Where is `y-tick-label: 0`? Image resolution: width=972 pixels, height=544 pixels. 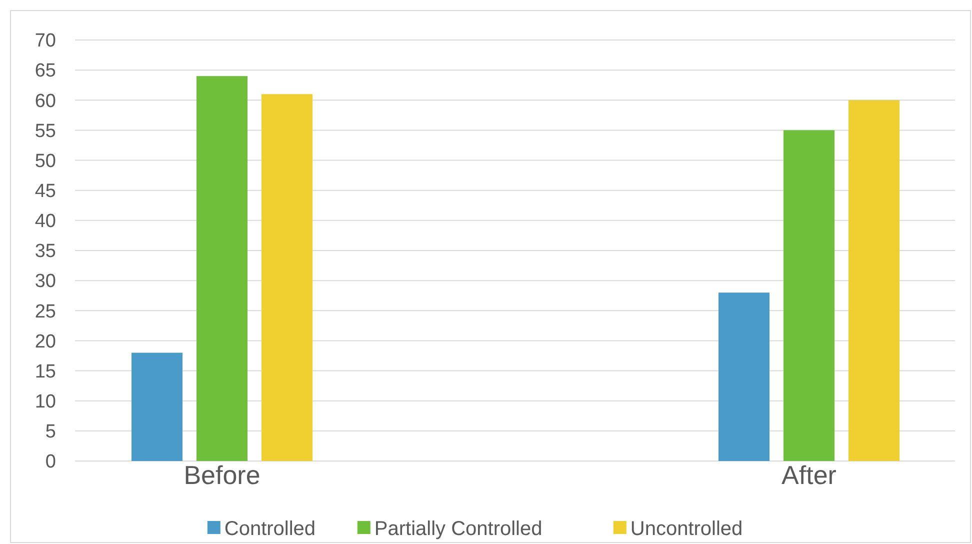 y-tick-label: 0 is located at coordinates (50, 462).